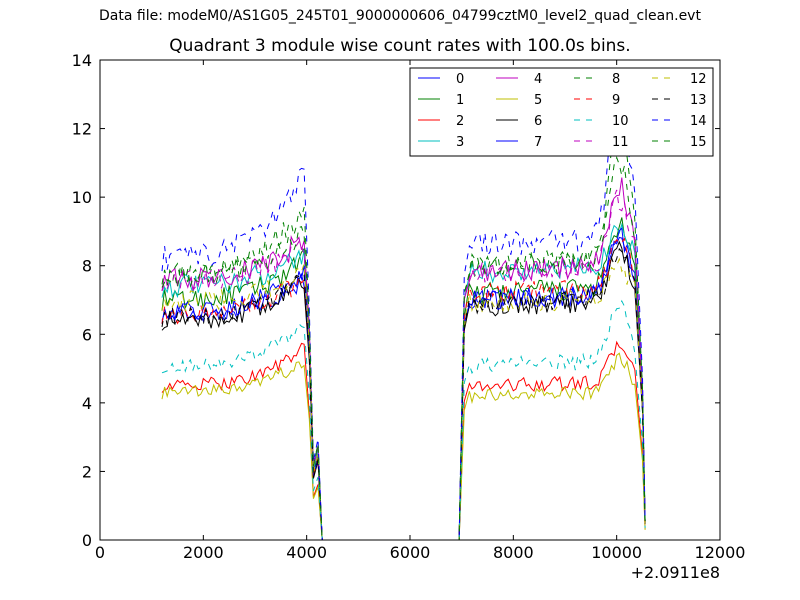  What do you see at coordinates (460, 121) in the screenshot?
I see `legend-label-2: 2` at bounding box center [460, 121].